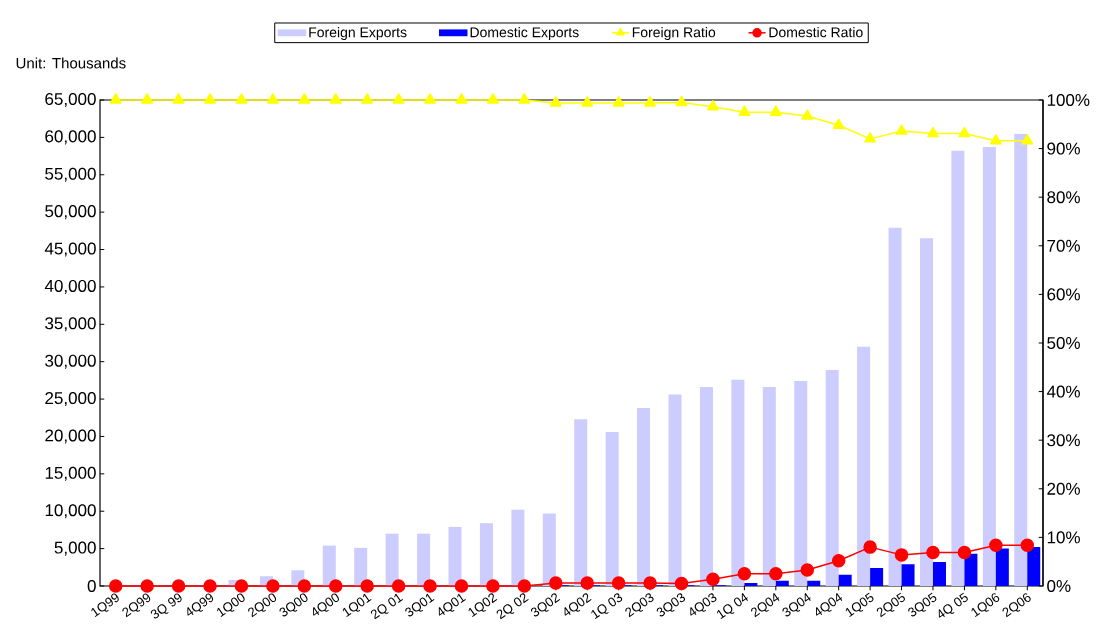 This screenshot has width=1120, height=628. What do you see at coordinates (1063, 488) in the screenshot?
I see `y2-tick-label: 20%` at bounding box center [1063, 488].